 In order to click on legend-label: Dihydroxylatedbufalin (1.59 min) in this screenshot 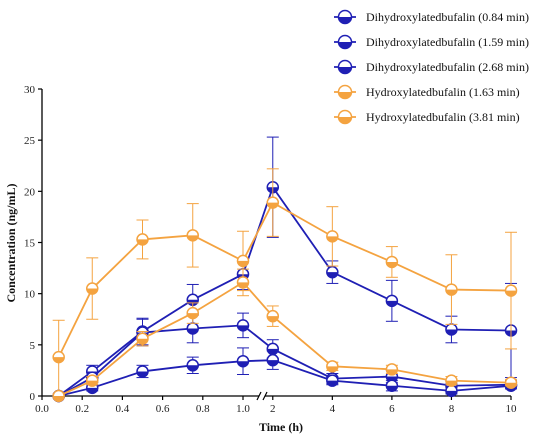, I will do `click(447, 42)`.